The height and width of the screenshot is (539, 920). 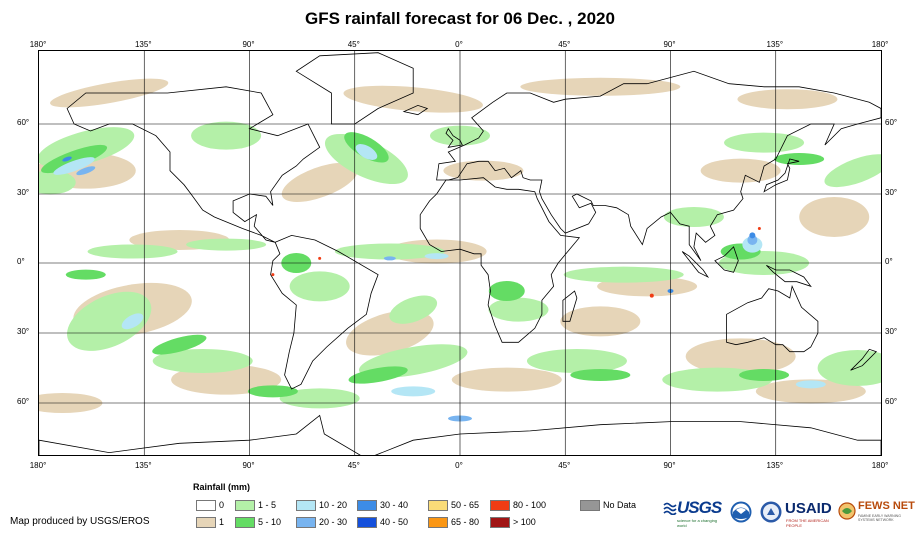 What do you see at coordinates (454, 137) in the screenshot?
I see `landmass-uk` at bounding box center [454, 137].